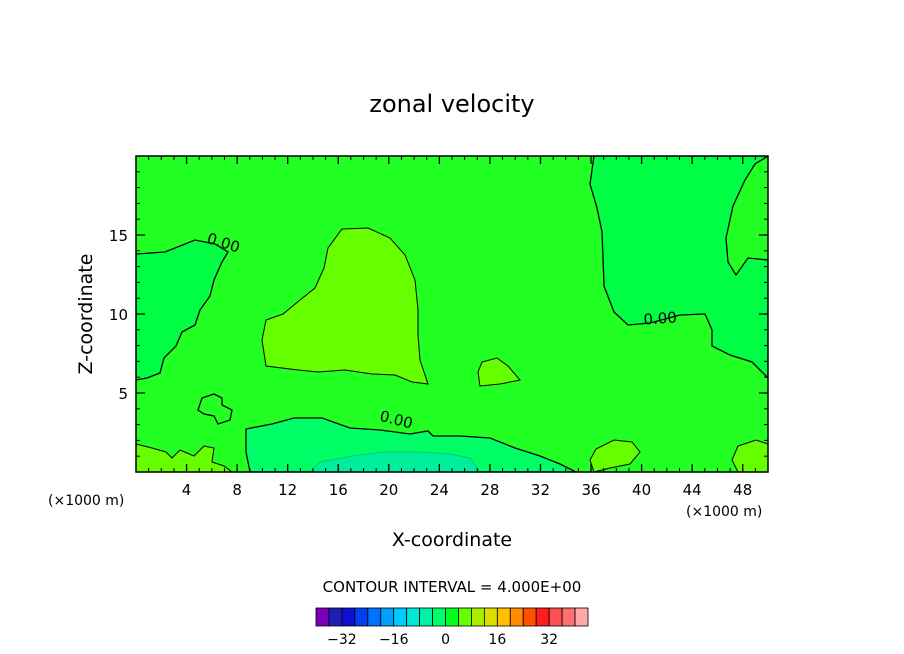 This screenshot has width=904, height=654. What do you see at coordinates (445, 640) in the screenshot?
I see `colorbar-tick-label: 0` at bounding box center [445, 640].